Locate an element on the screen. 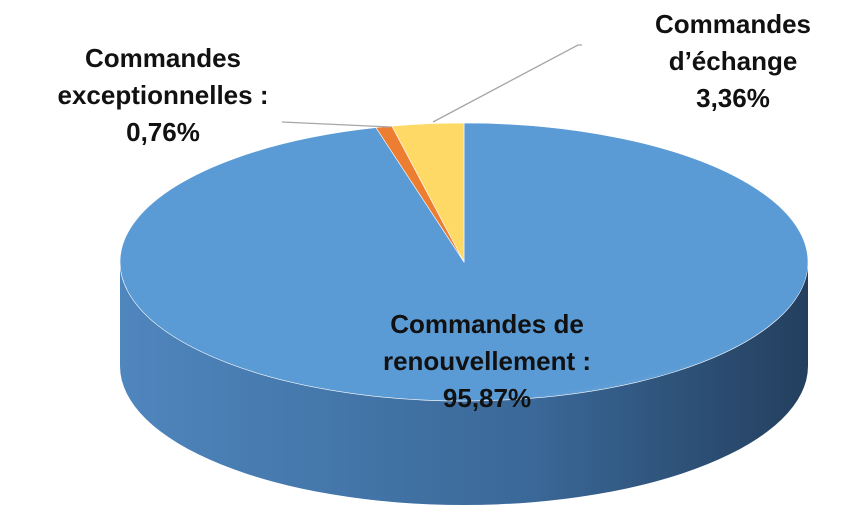 This screenshot has width=844, height=519. data-label: Commandes exceptionnelles : 0,76% is located at coordinates (163, 95).